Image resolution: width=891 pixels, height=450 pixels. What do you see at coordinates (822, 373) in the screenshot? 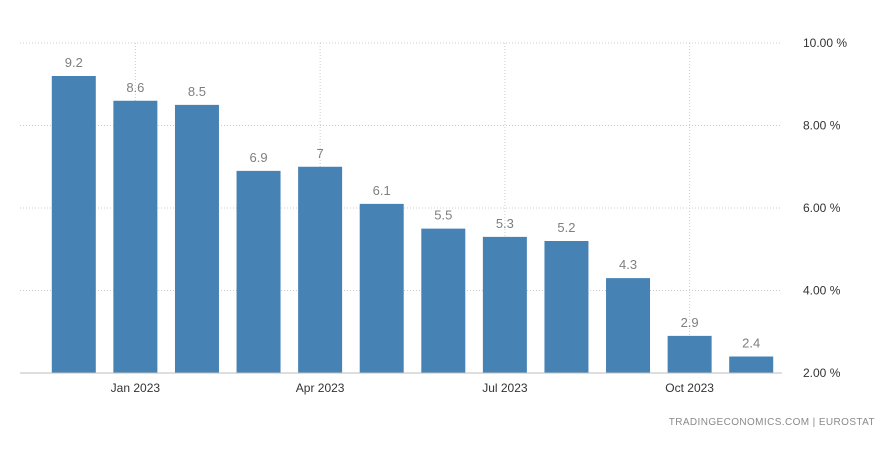
I see `y-tick-label: 2.00 %` at bounding box center [822, 373].